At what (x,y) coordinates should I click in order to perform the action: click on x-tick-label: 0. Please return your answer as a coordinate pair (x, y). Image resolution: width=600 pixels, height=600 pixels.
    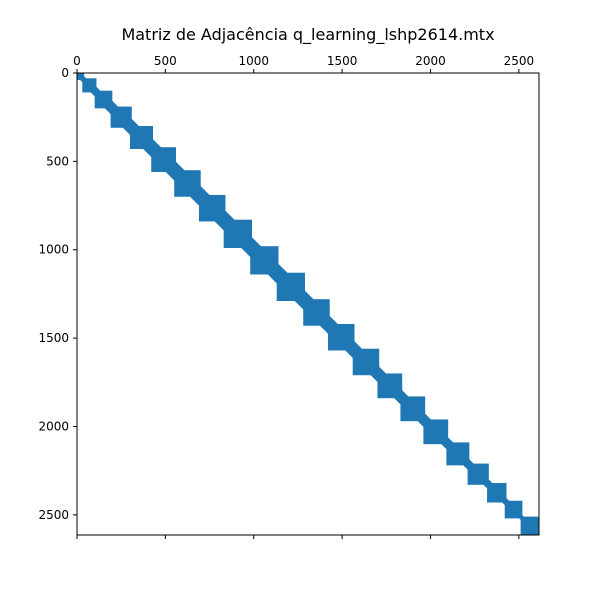
    Looking at the image, I should click on (77, 61).